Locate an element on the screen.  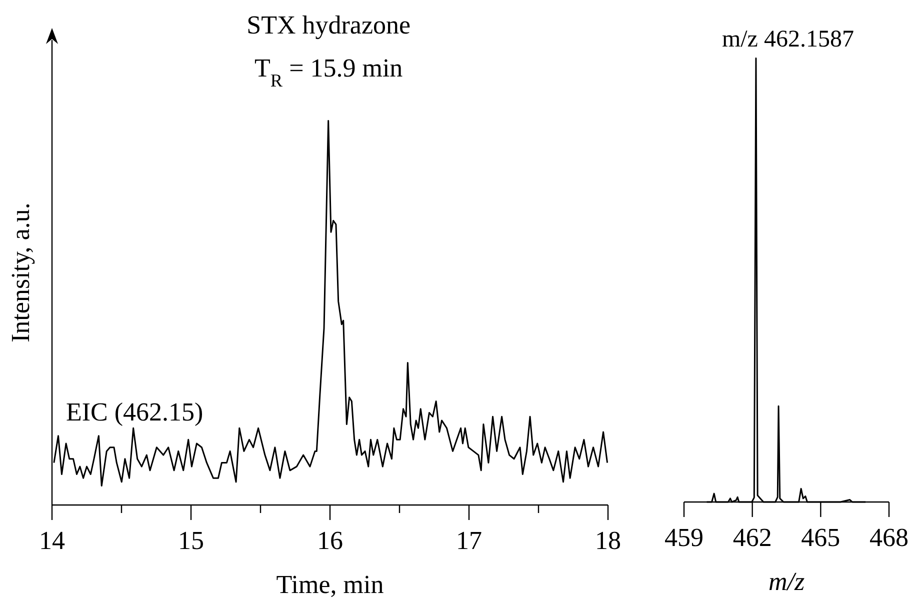
series-label: EIC (462.15) is located at coordinates (135, 411).